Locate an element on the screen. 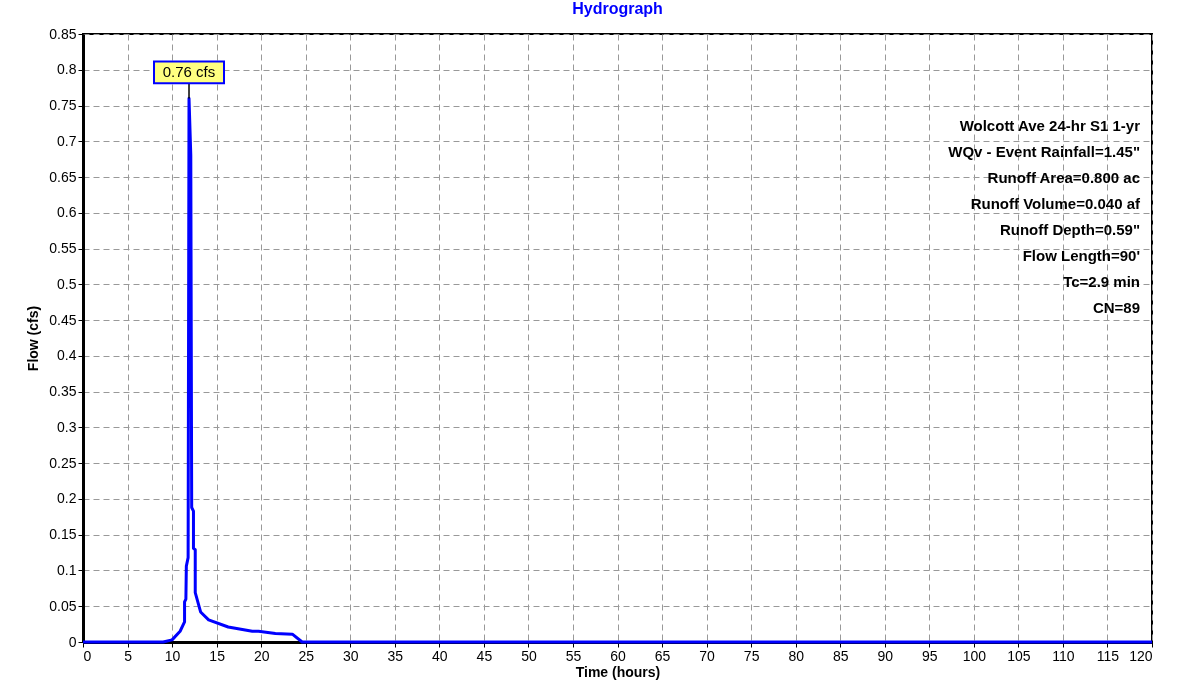 The height and width of the screenshot is (687, 1178). x-tick-label: 115 is located at coordinates (1108, 655).